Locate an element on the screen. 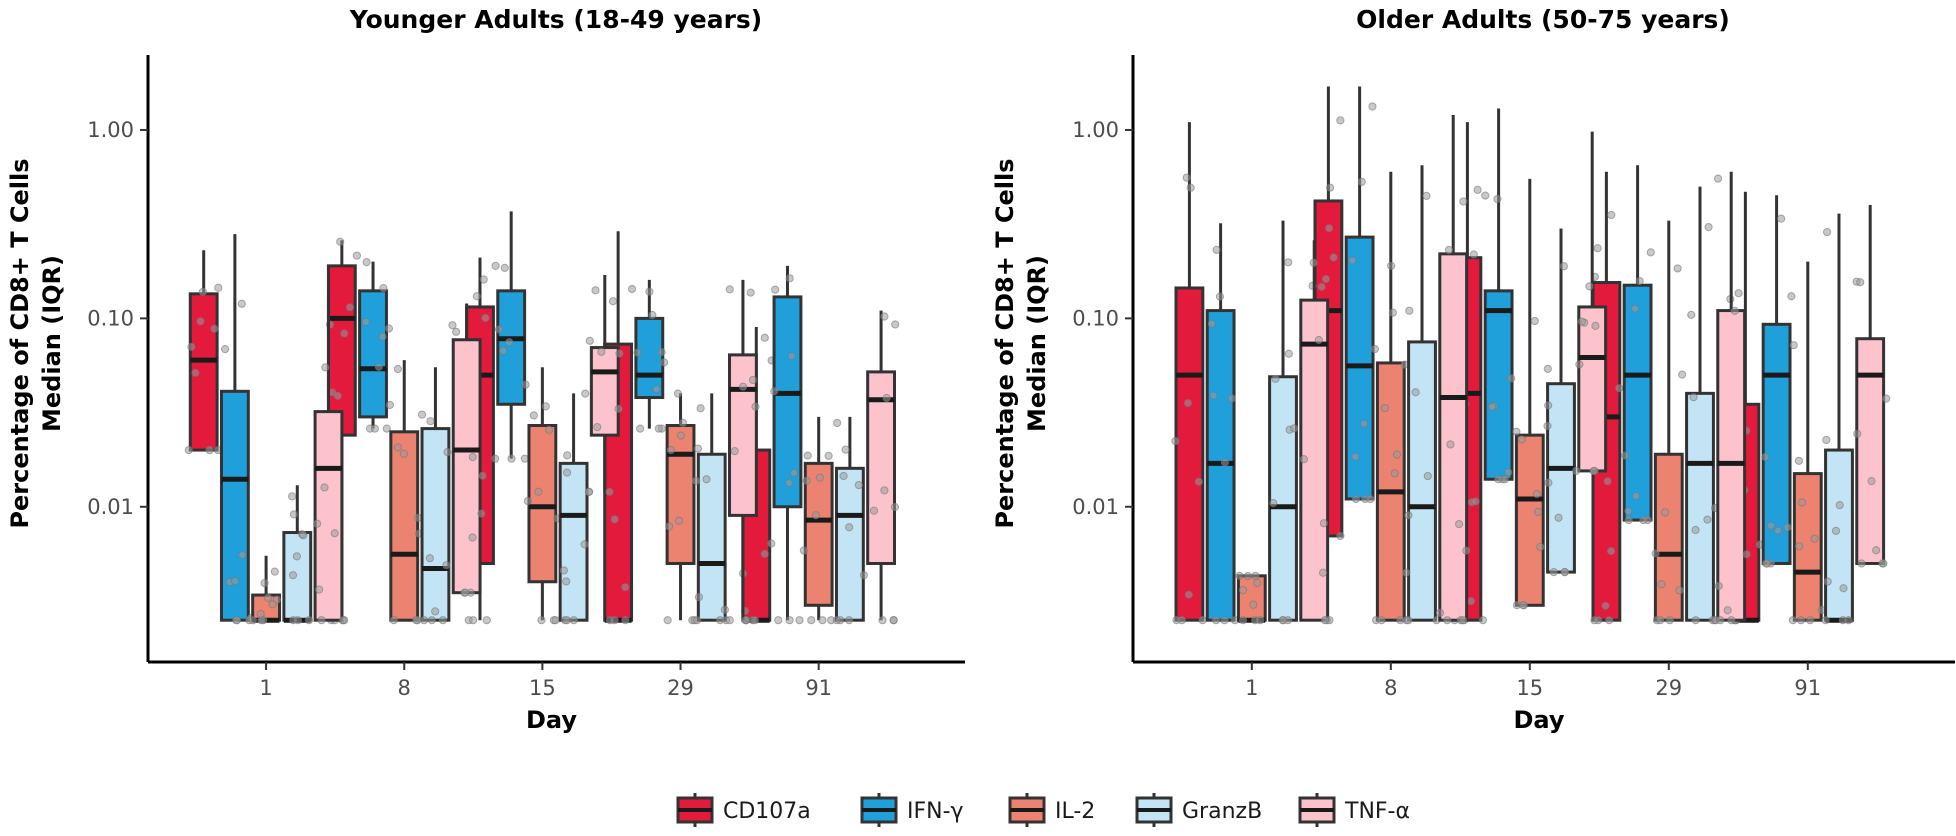 This screenshot has height=836, width=1956. panel-title: Older Adults (50-75 years) is located at coordinates (1543, 19).